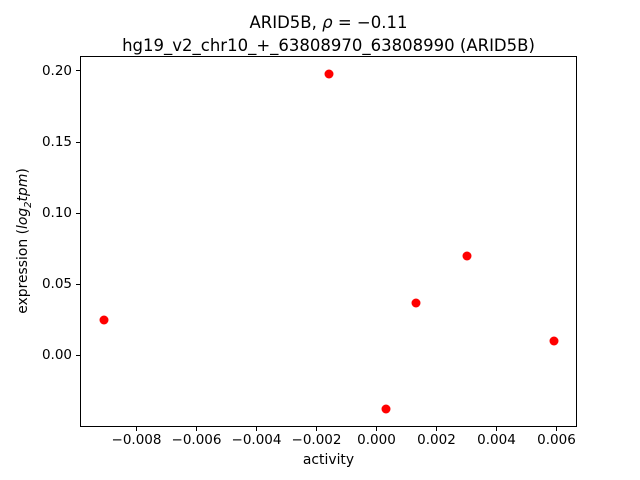 The height and width of the screenshot is (480, 640). Describe the element at coordinates (56, 284) in the screenshot. I see `y-tick-label: 0.05` at that location.